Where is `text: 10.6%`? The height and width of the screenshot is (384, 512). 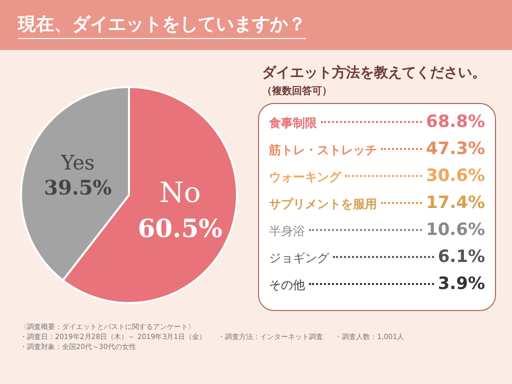
text: 10.6% is located at coordinates (455, 230).